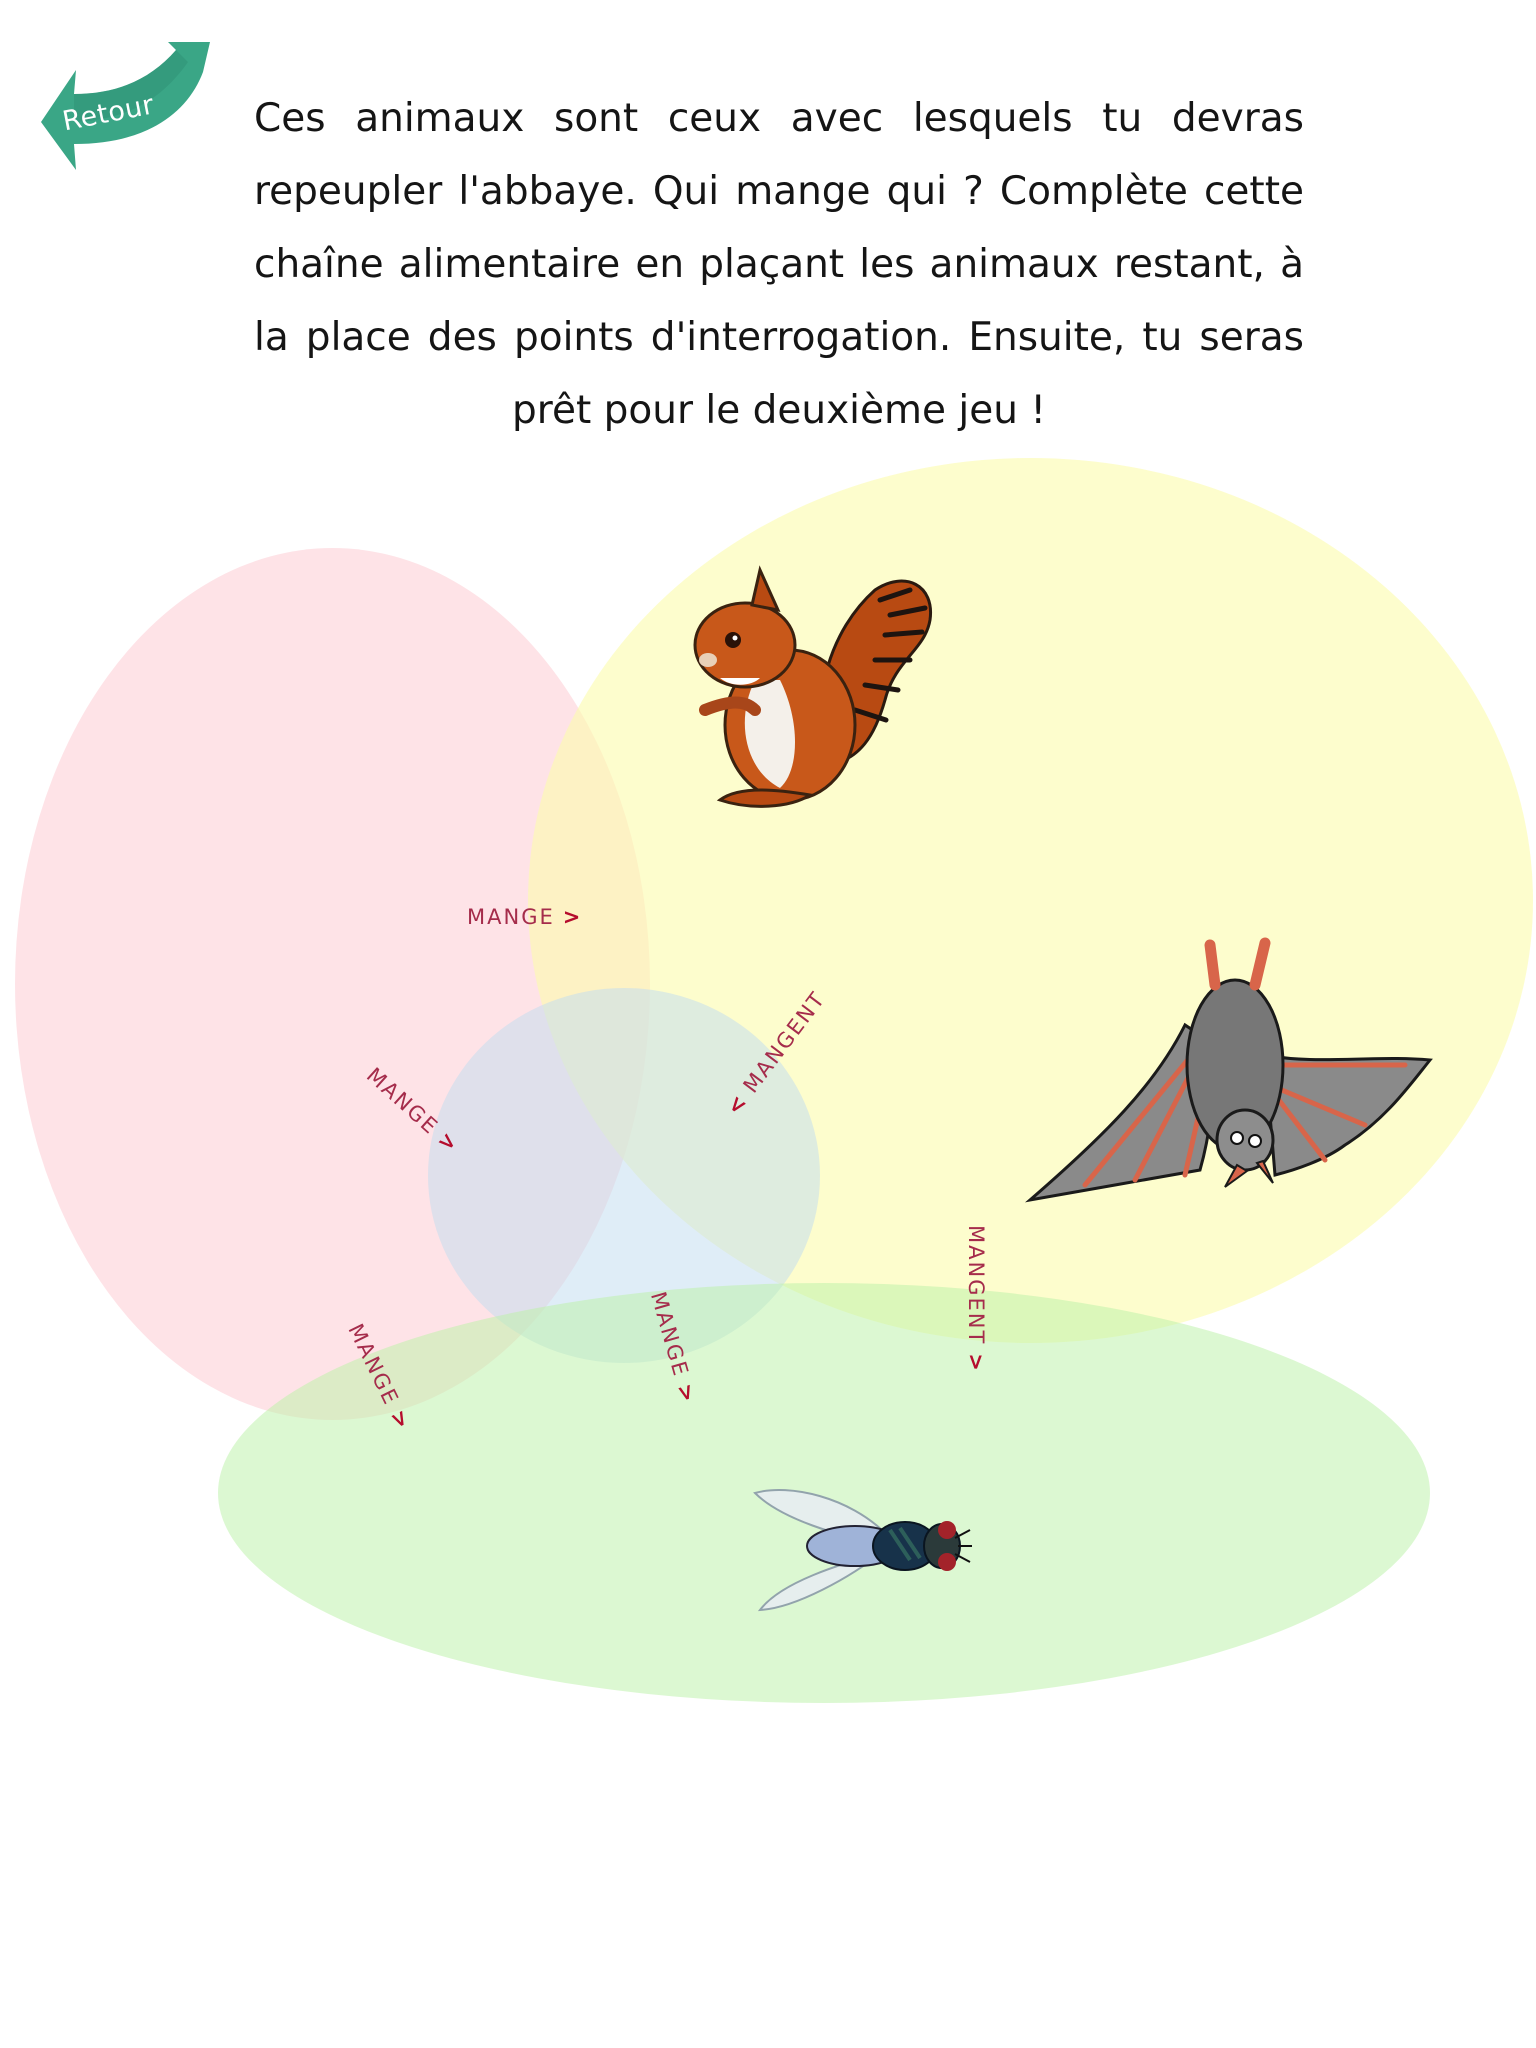  I want to click on relation-label: MANGENT >, so click(976, 1299).